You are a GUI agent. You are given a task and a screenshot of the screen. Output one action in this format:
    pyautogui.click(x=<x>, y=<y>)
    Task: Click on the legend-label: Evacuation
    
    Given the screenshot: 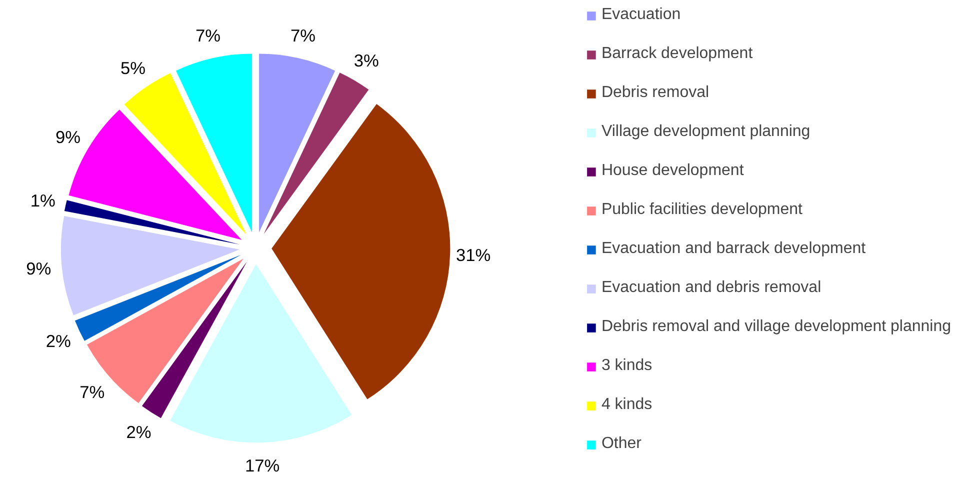 What is the action you would take?
    pyautogui.click(x=641, y=15)
    